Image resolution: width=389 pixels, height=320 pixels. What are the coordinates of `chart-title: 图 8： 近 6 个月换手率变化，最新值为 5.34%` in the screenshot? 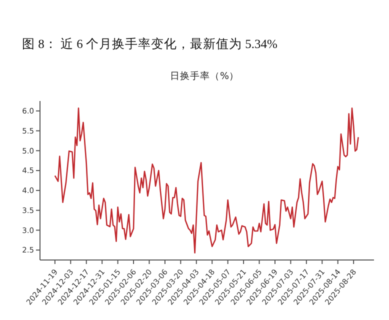 It's located at (150, 44).